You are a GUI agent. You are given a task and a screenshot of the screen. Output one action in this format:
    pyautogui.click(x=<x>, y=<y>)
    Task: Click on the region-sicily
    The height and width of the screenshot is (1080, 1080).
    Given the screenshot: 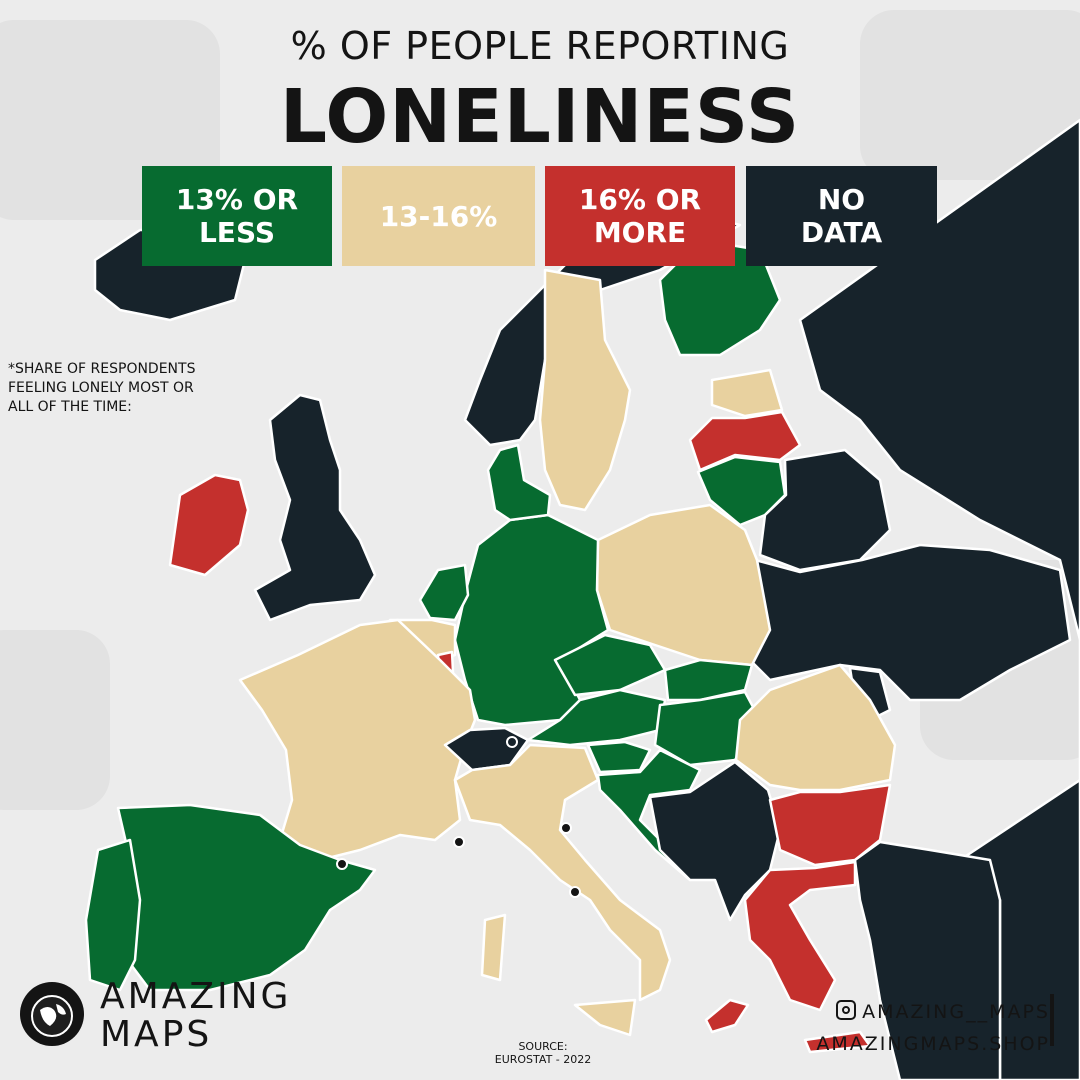 What is the action you would take?
    pyautogui.click(x=605, y=1017)
    